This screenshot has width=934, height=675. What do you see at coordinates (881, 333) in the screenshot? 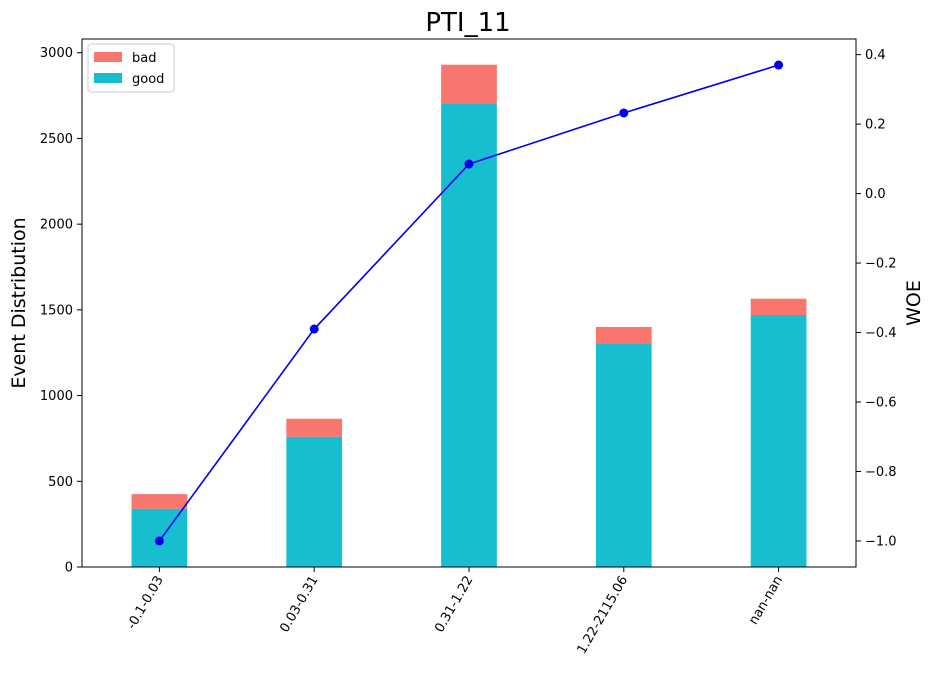
I see `y-right-tick-label-3: −0.4` at bounding box center [881, 333].